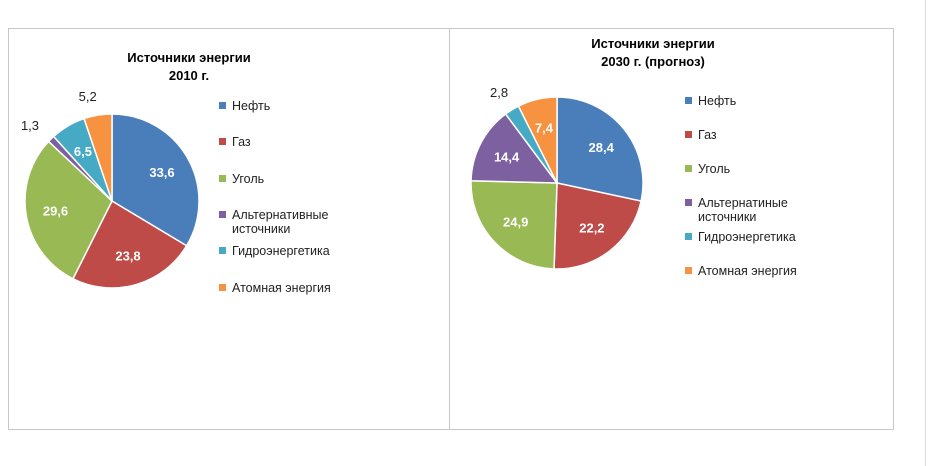 The image size is (939, 466). Describe the element at coordinates (189, 75) in the screenshot. I see `chart-2010-title-line-2: 2010 г.` at that location.